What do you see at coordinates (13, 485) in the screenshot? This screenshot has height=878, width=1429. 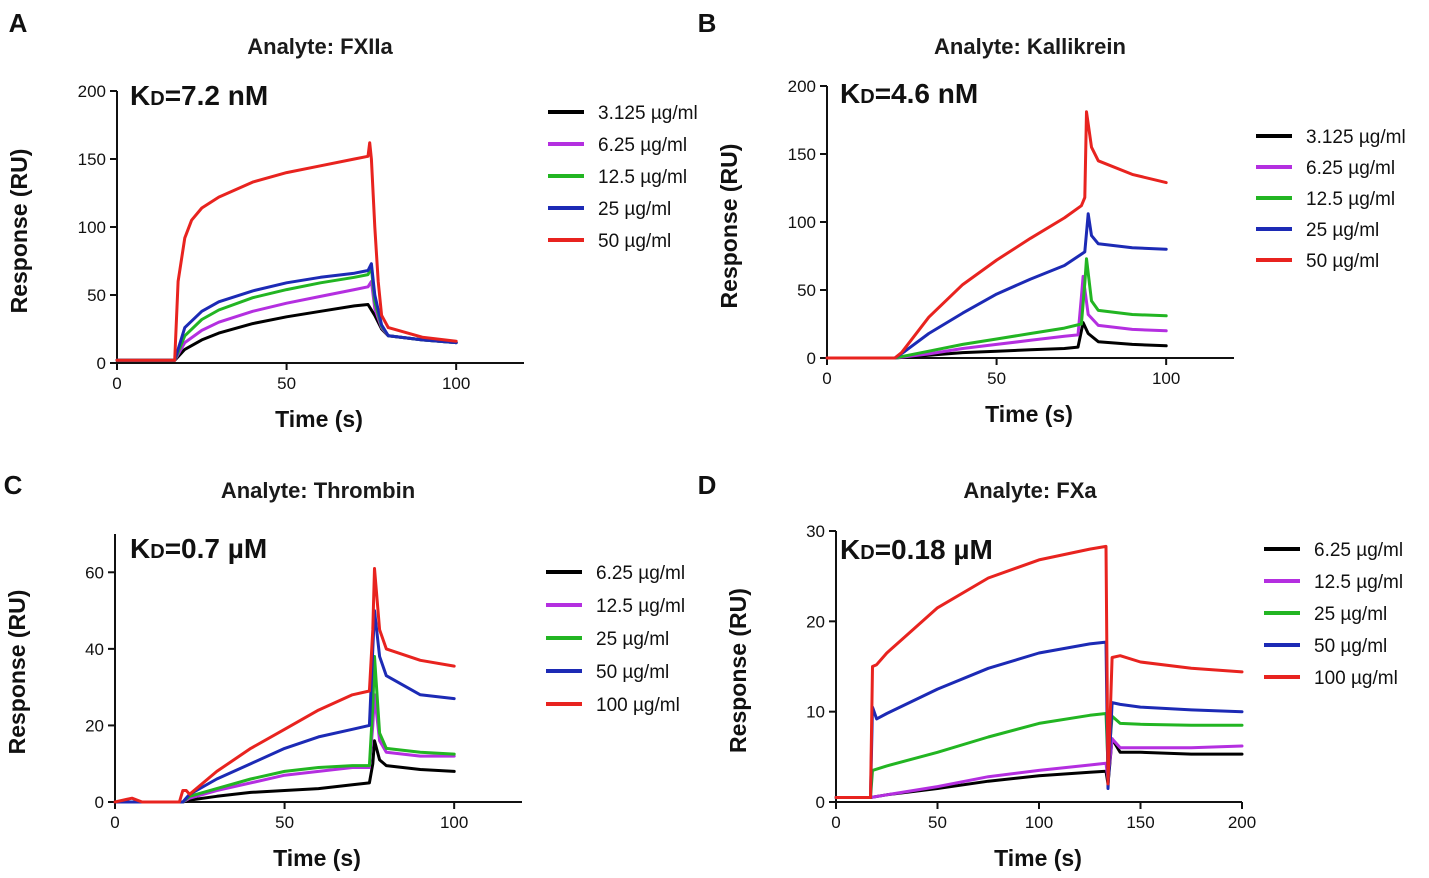 I see `panel-label: C` at bounding box center [13, 485].